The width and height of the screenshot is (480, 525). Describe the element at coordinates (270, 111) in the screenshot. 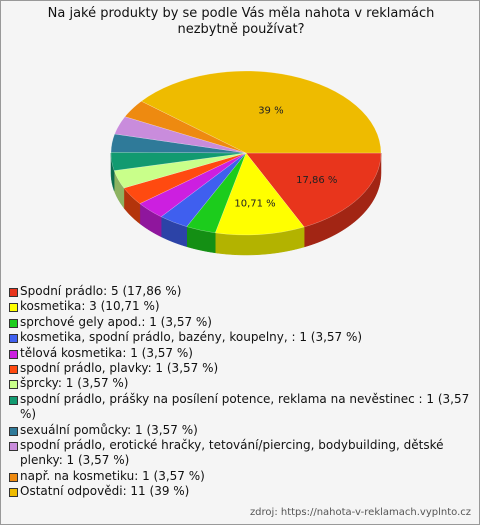

I see `data-label: 39 %` at that location.